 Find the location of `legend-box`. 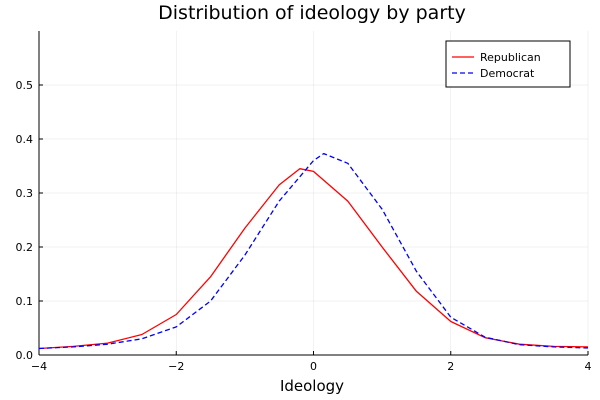

legend-box is located at coordinates (508, 64).